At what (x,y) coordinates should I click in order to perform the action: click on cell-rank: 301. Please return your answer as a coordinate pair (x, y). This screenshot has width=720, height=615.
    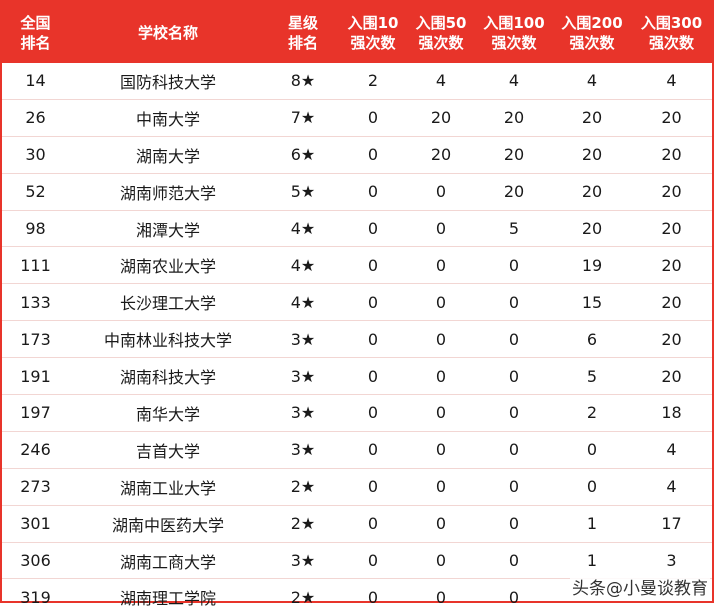
    Looking at the image, I should click on (35, 524).